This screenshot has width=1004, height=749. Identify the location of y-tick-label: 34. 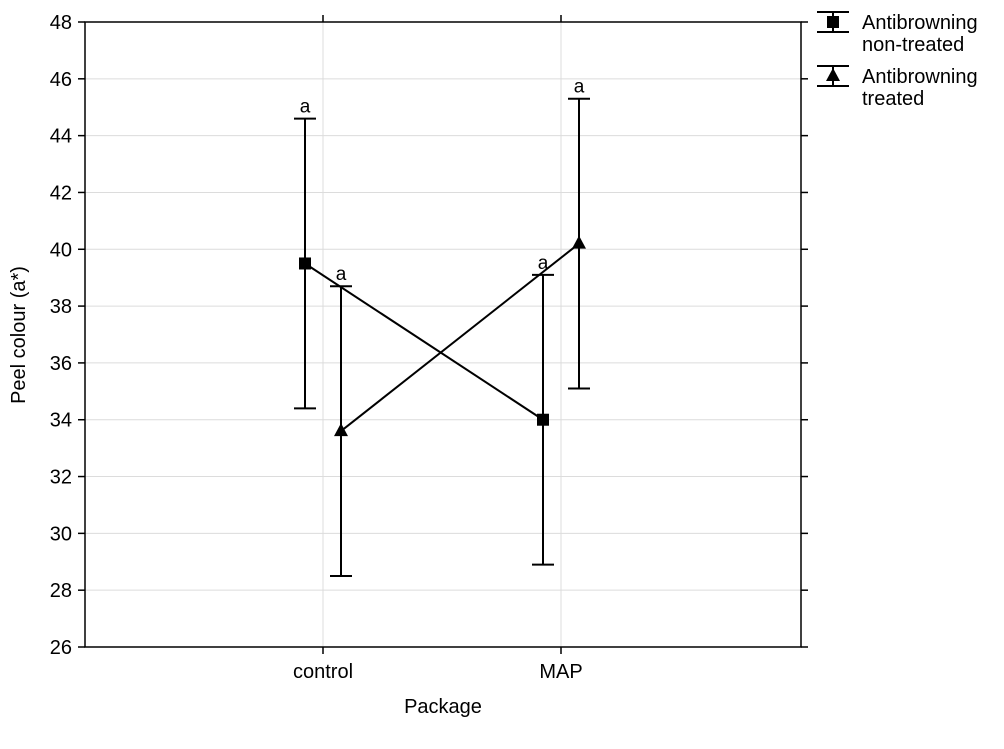
(61, 421).